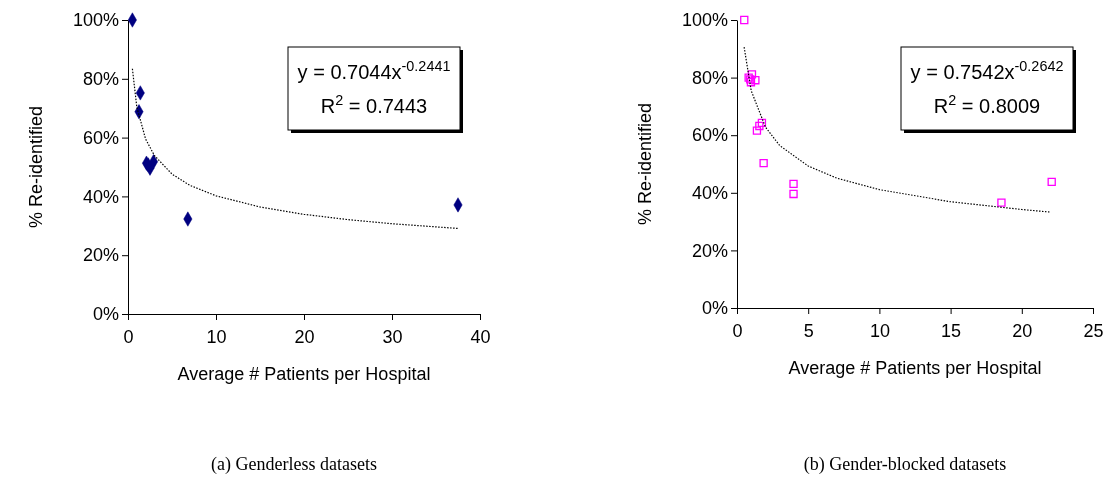 Image resolution: width=1111 pixels, height=478 pixels. Describe the element at coordinates (374, 70) in the screenshot. I see `annotation: y = 0.7044x$^{-0.2441}$` at that location.